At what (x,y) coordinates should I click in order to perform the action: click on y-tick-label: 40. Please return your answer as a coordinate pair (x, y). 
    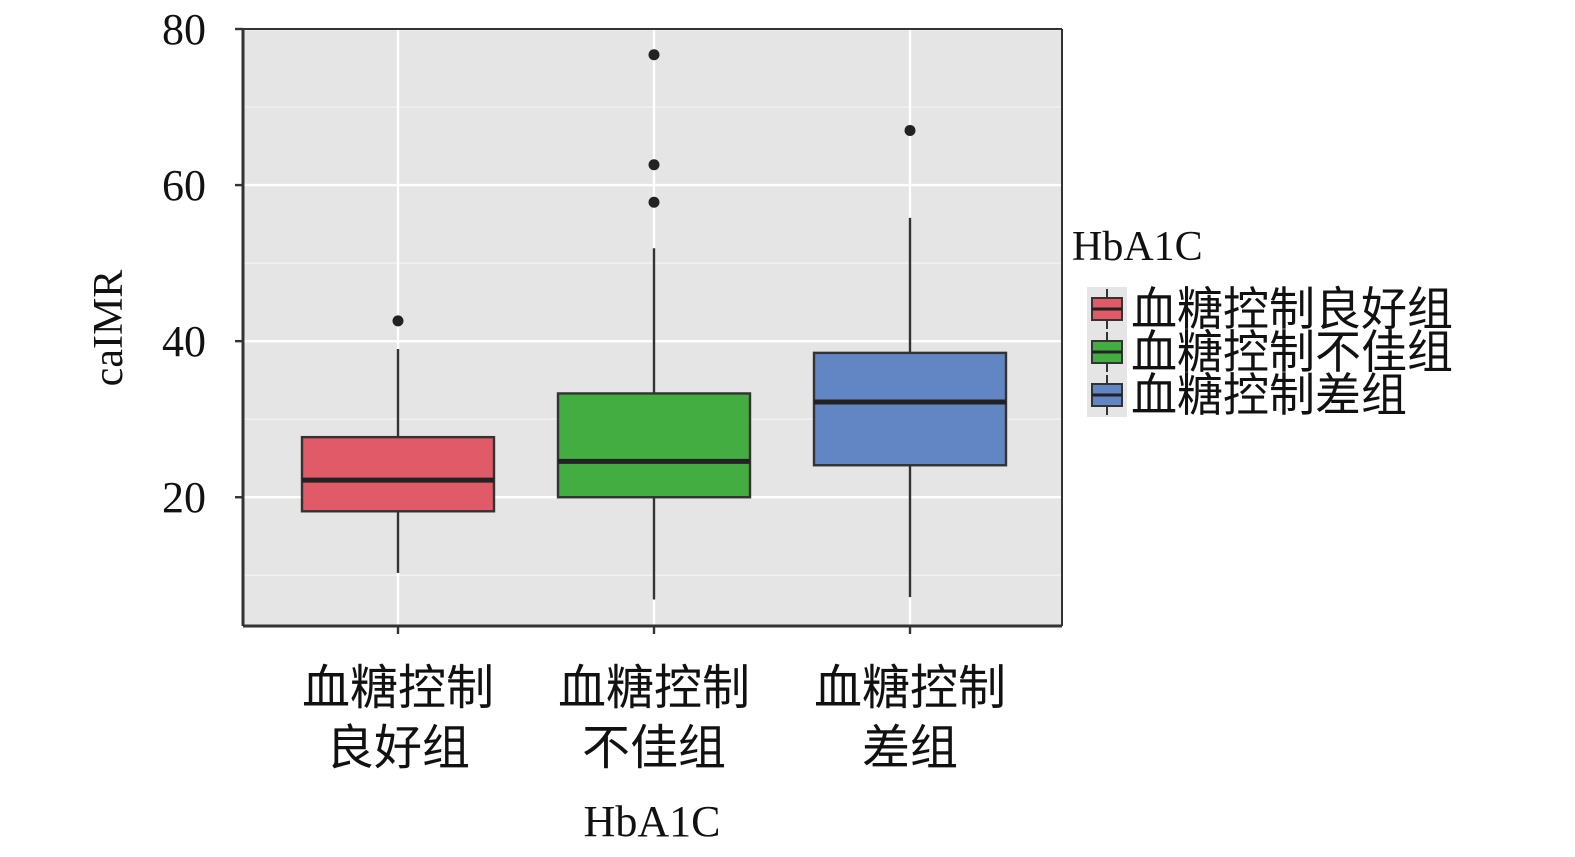
    Looking at the image, I should click on (184, 341).